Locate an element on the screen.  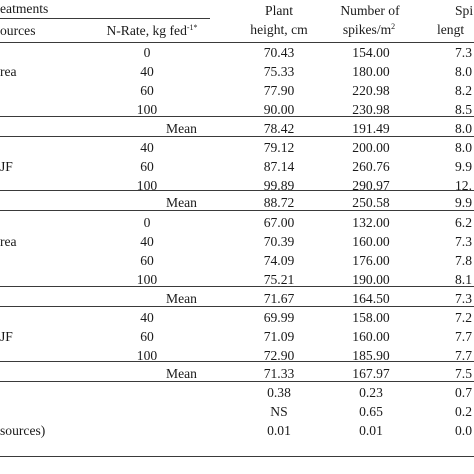
plant-height-cell: 90.00 is located at coordinates (279, 109).